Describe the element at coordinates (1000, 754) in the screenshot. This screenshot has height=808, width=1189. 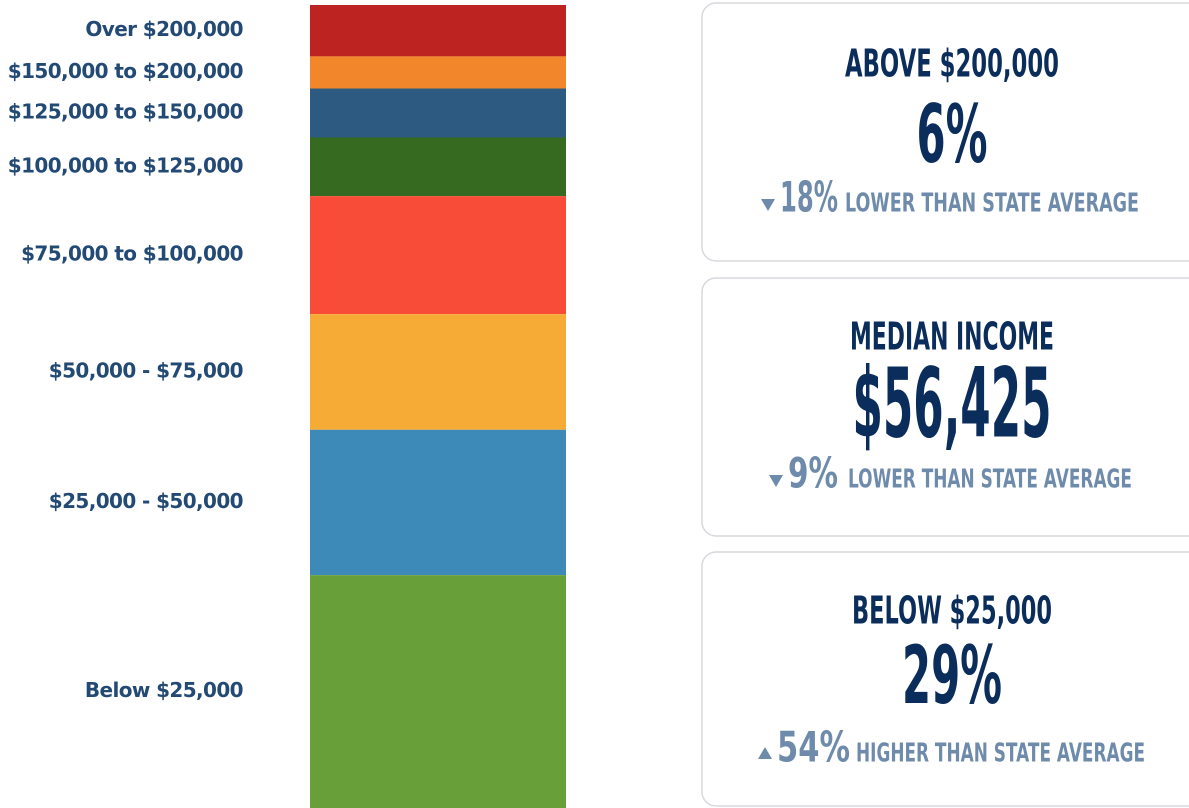
I see `change-note: HIGHER THAN STATE AVERAGE` at that location.